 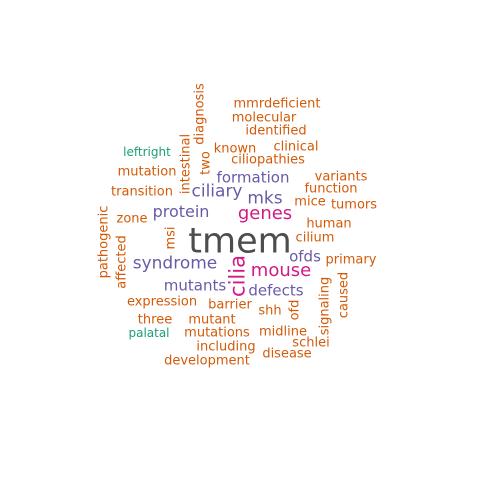 What do you see at coordinates (207, 361) in the screenshot?
I see `word-development: development` at bounding box center [207, 361].